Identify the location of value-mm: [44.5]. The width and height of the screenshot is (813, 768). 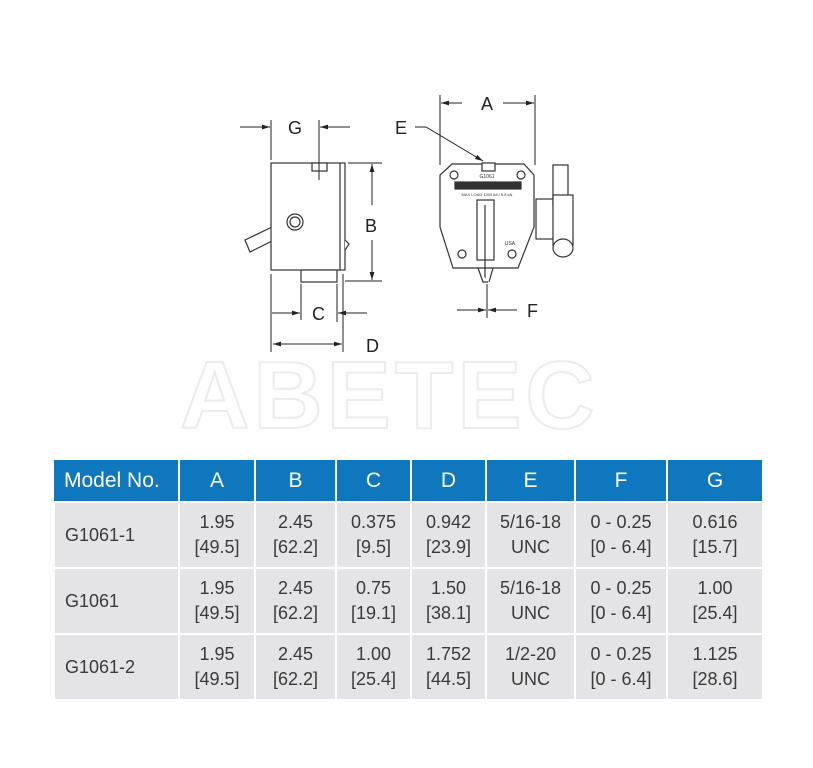
(448, 679).